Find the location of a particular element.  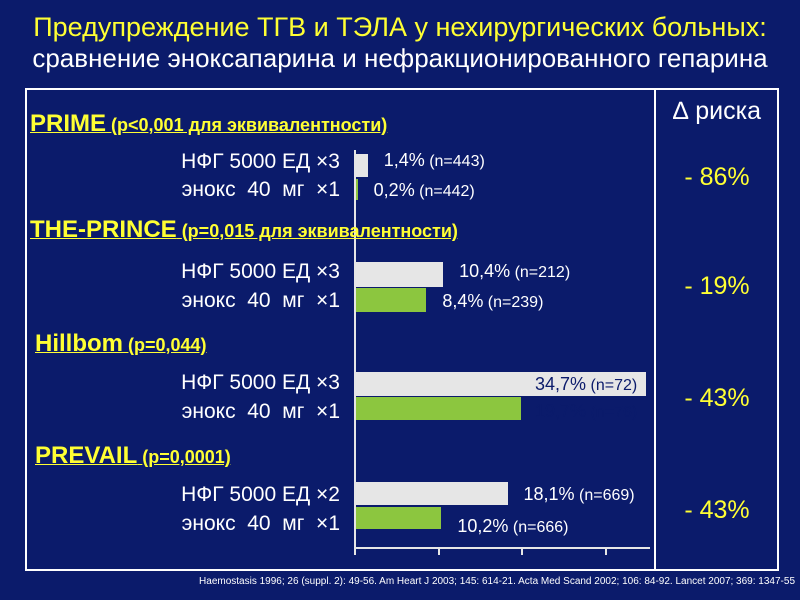

value-label-enox: 0,2% (n=442) is located at coordinates (424, 190).